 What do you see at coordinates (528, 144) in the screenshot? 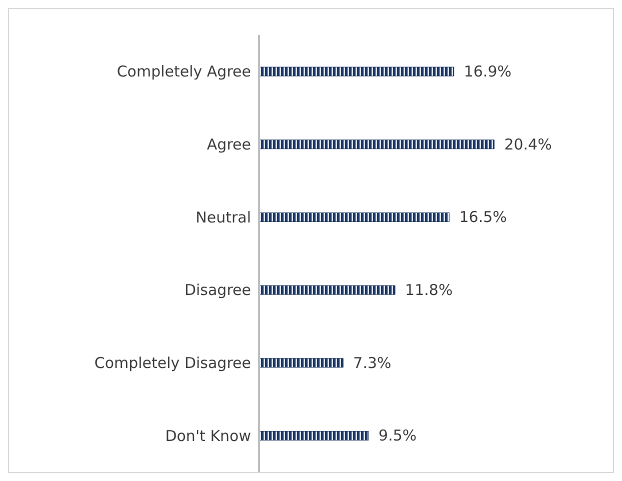
I see `data-label: 20.4%` at bounding box center [528, 144].